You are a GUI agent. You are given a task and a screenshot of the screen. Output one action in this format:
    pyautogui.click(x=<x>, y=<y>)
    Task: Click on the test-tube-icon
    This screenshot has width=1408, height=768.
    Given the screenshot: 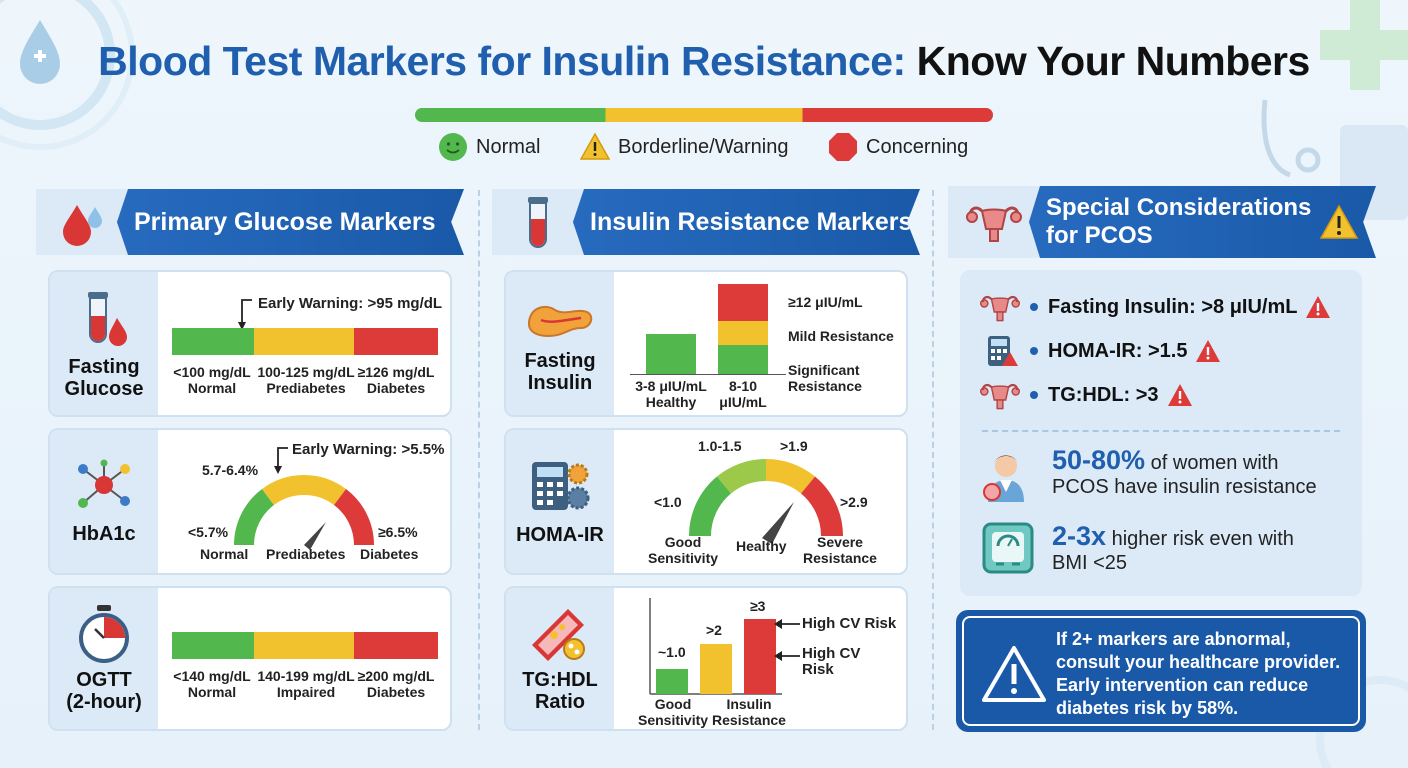 What is the action you would take?
    pyautogui.click(x=538, y=222)
    